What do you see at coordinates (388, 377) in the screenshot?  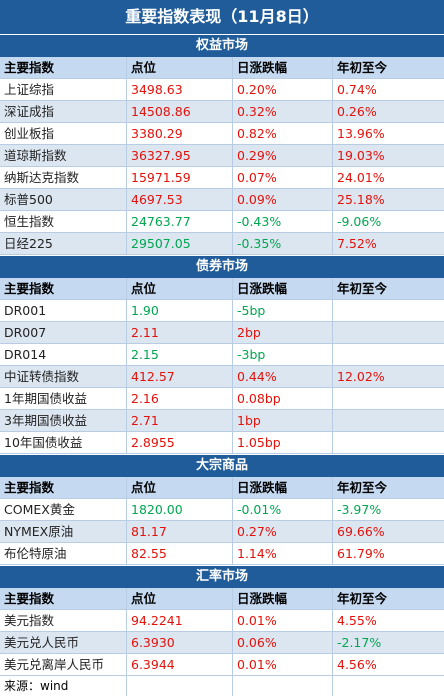 I see `ytd-change: 12.02%` at bounding box center [388, 377].